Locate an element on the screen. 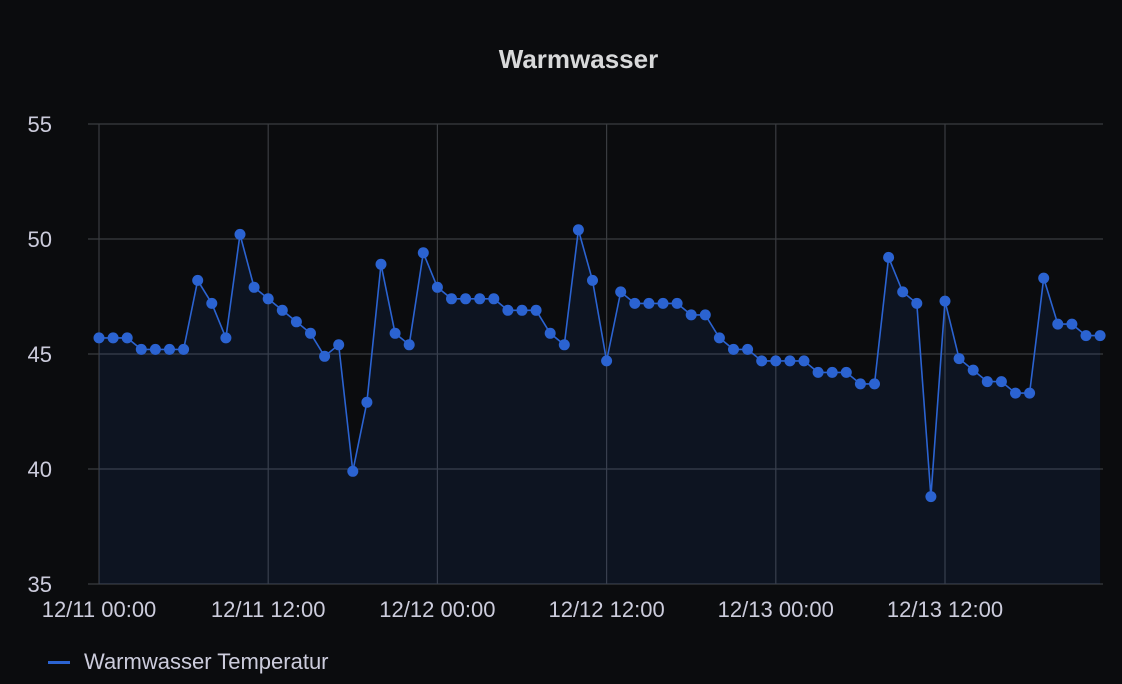 The image size is (1122, 684). y-tick-label: 45 is located at coordinates (40, 354).